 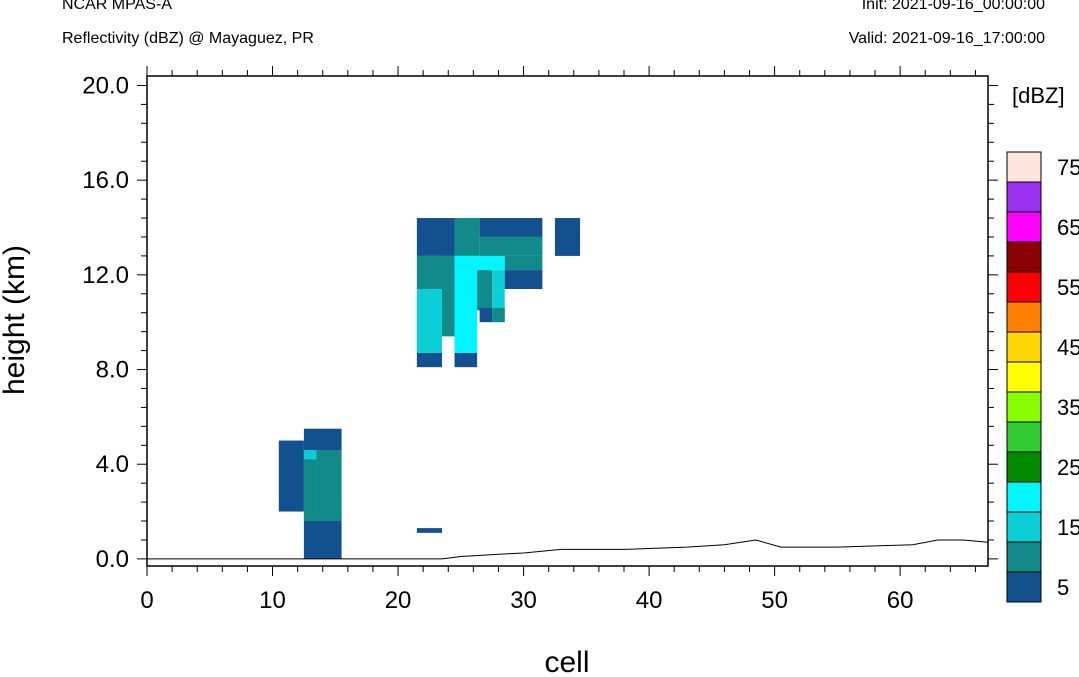 I want to click on x-tick-label: 30, so click(x=523, y=600).